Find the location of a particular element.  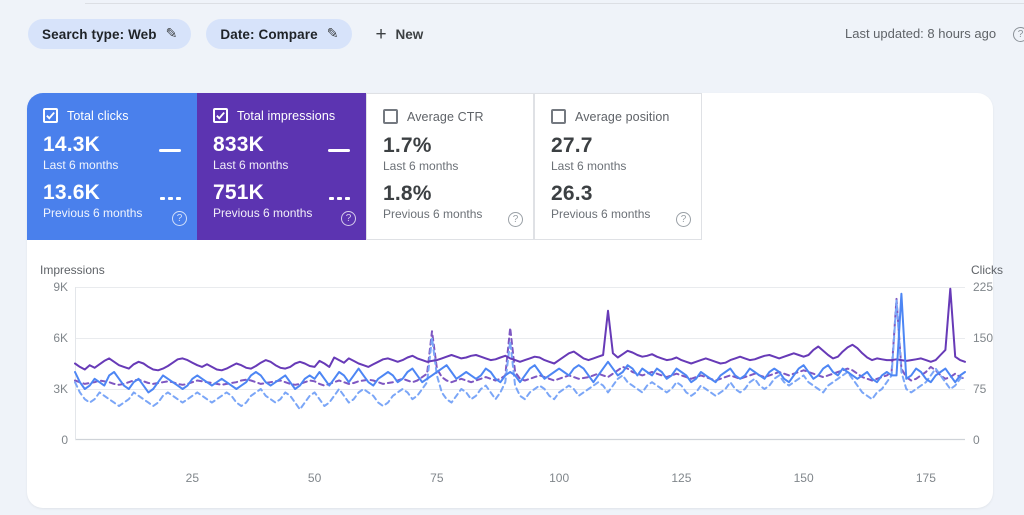

new-filter-button: + New is located at coordinates (399, 34).